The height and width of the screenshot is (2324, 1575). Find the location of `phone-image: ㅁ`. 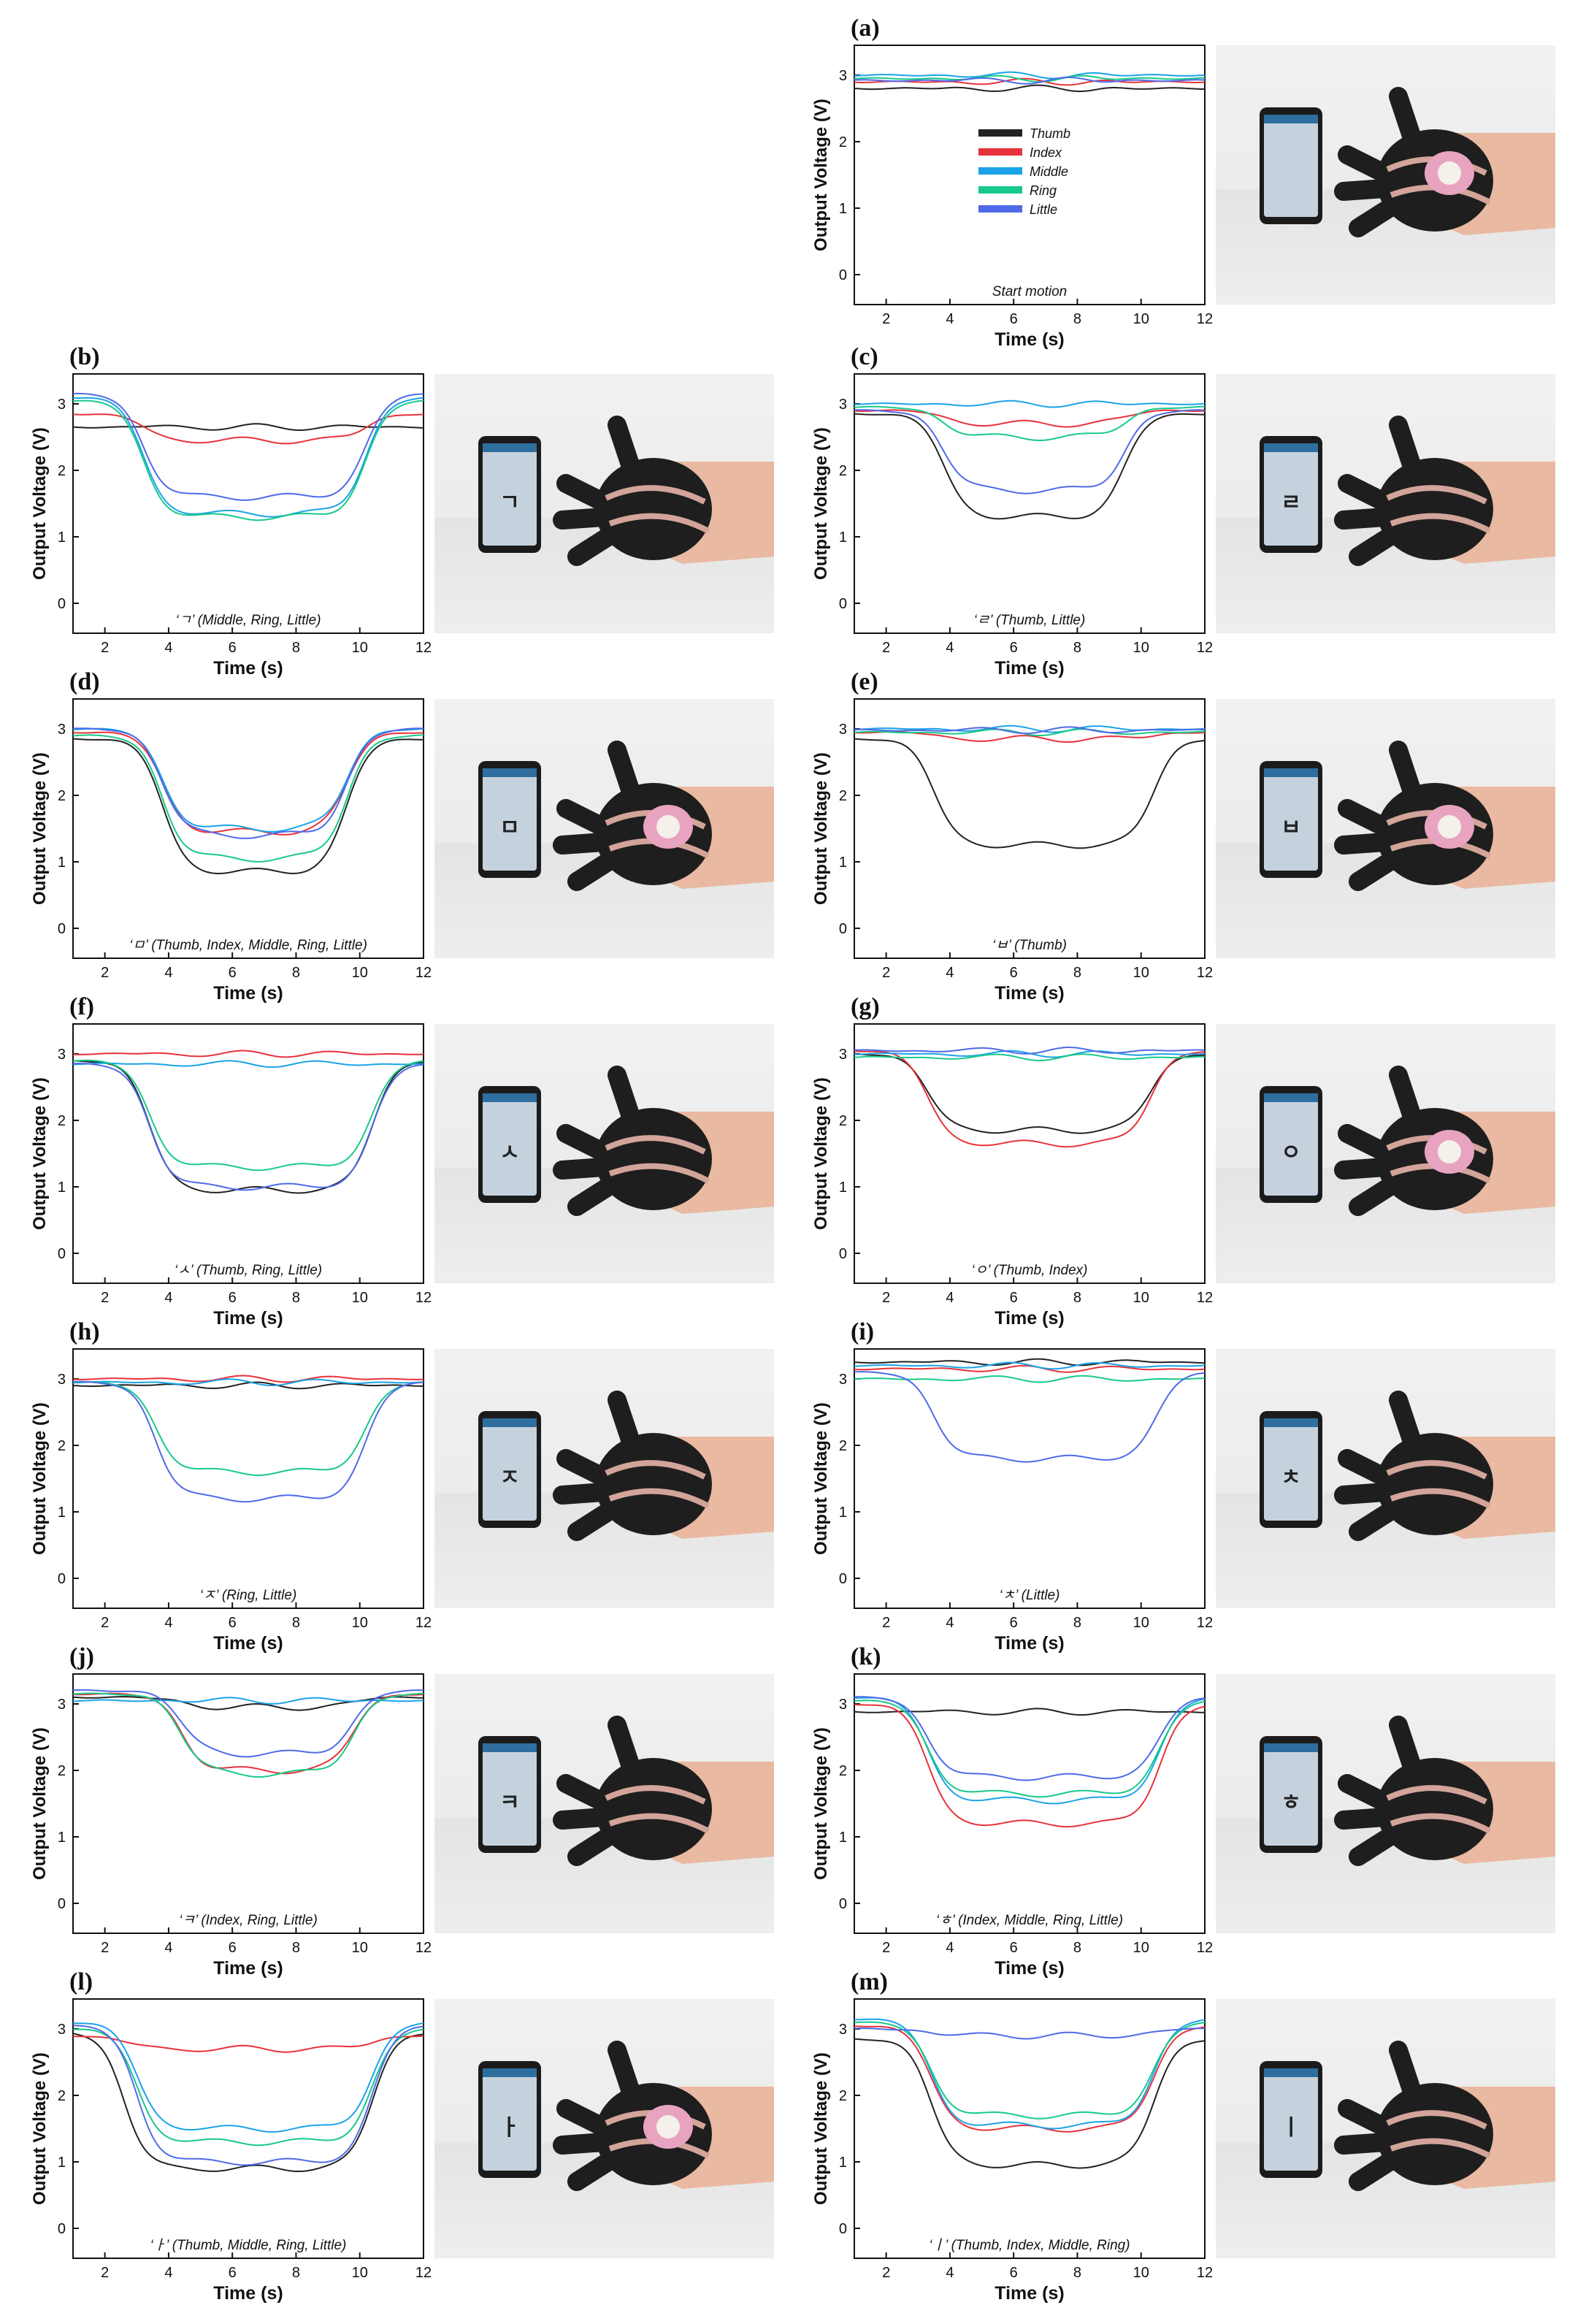

phone-image: ㅁ is located at coordinates (509, 820).